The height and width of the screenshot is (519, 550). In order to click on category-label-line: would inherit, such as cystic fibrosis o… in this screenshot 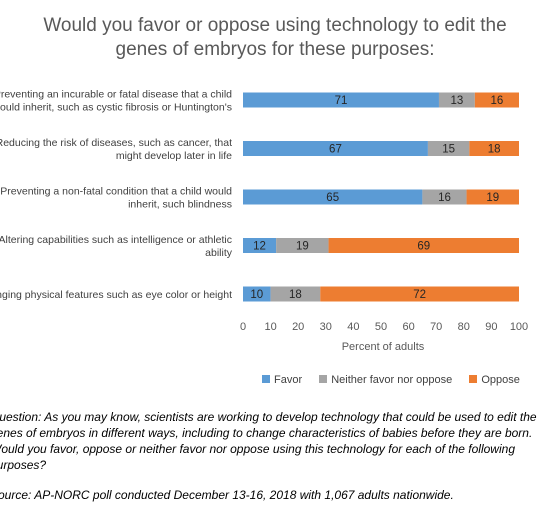, I will do `click(116, 108)`.